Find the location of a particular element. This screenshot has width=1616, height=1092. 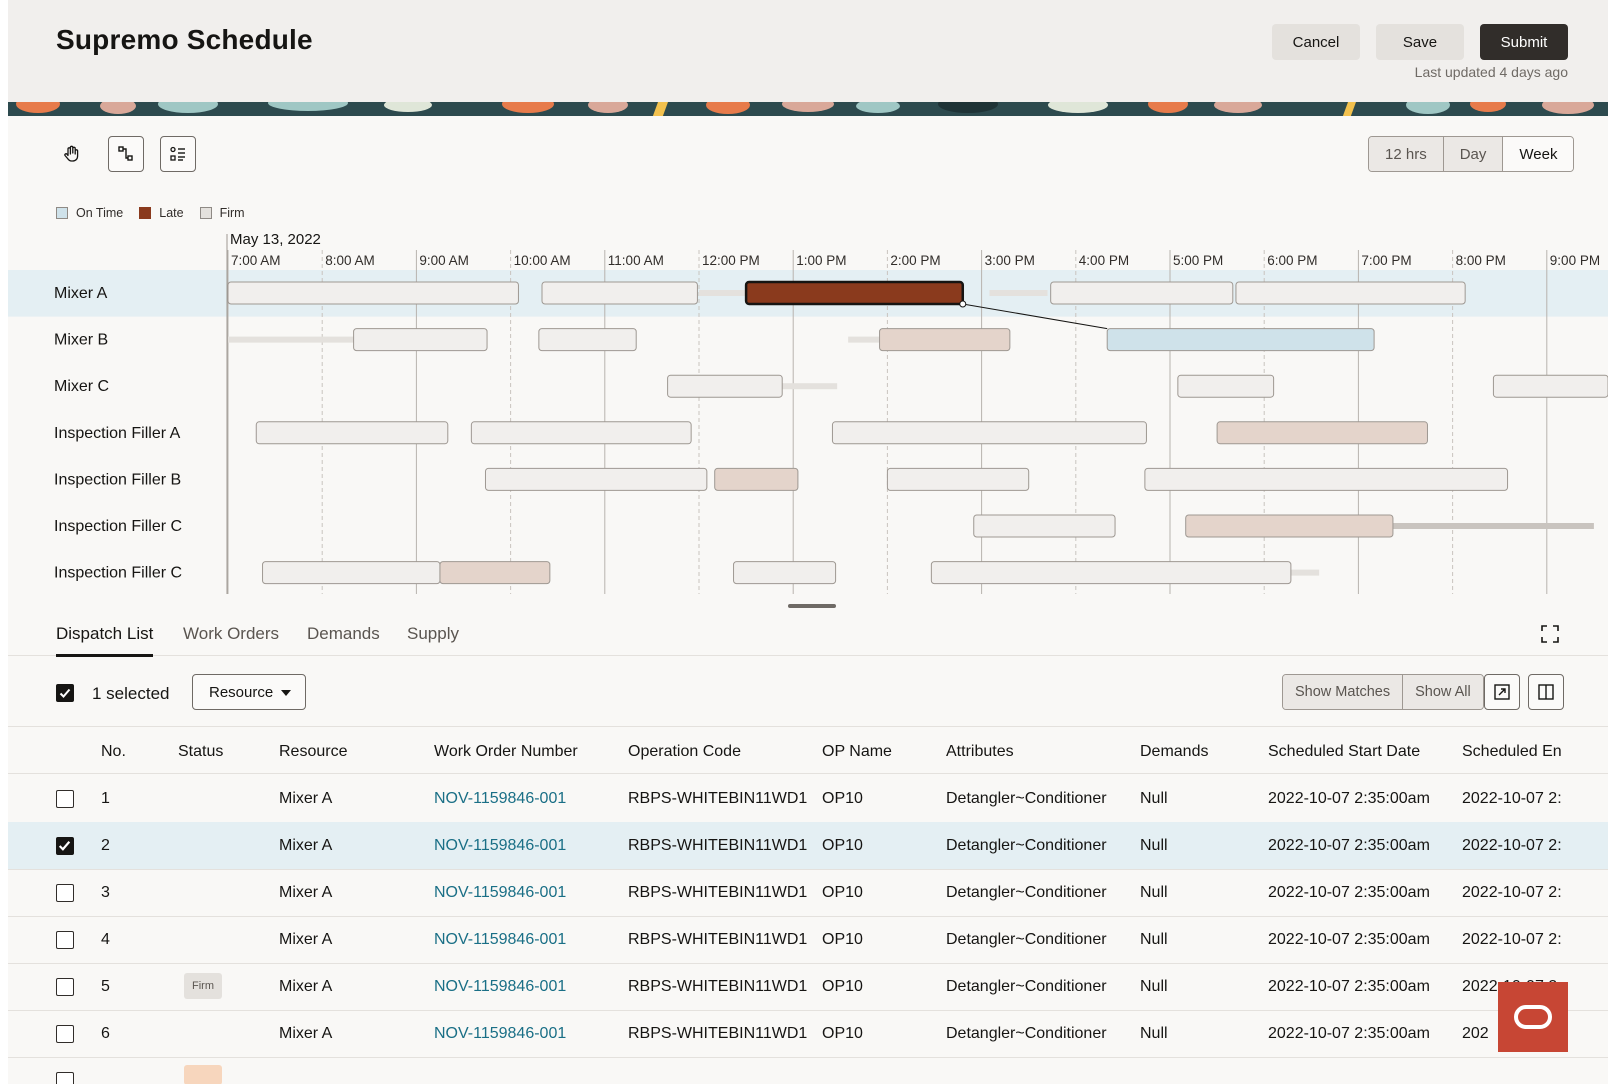

legend-label-firm: Firm is located at coordinates (232, 213).